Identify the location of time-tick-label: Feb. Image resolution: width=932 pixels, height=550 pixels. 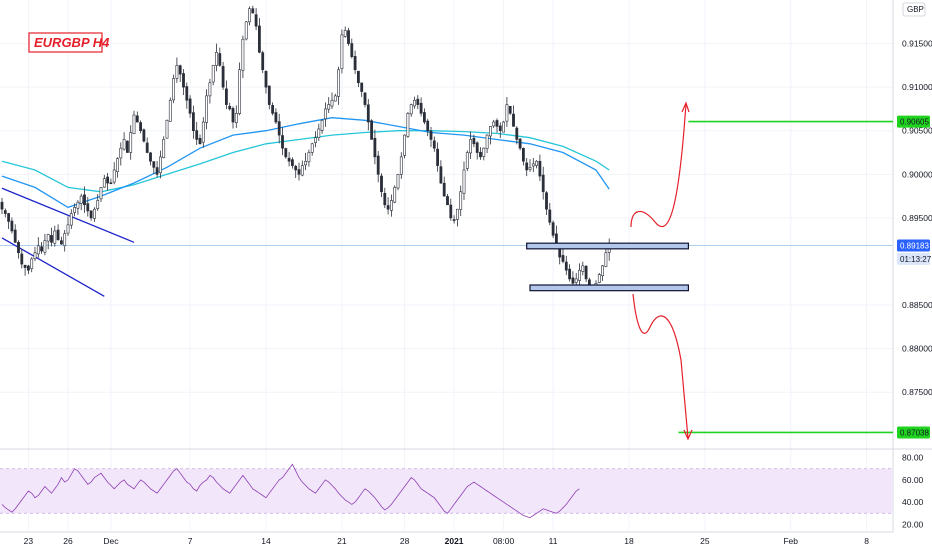
(790, 541).